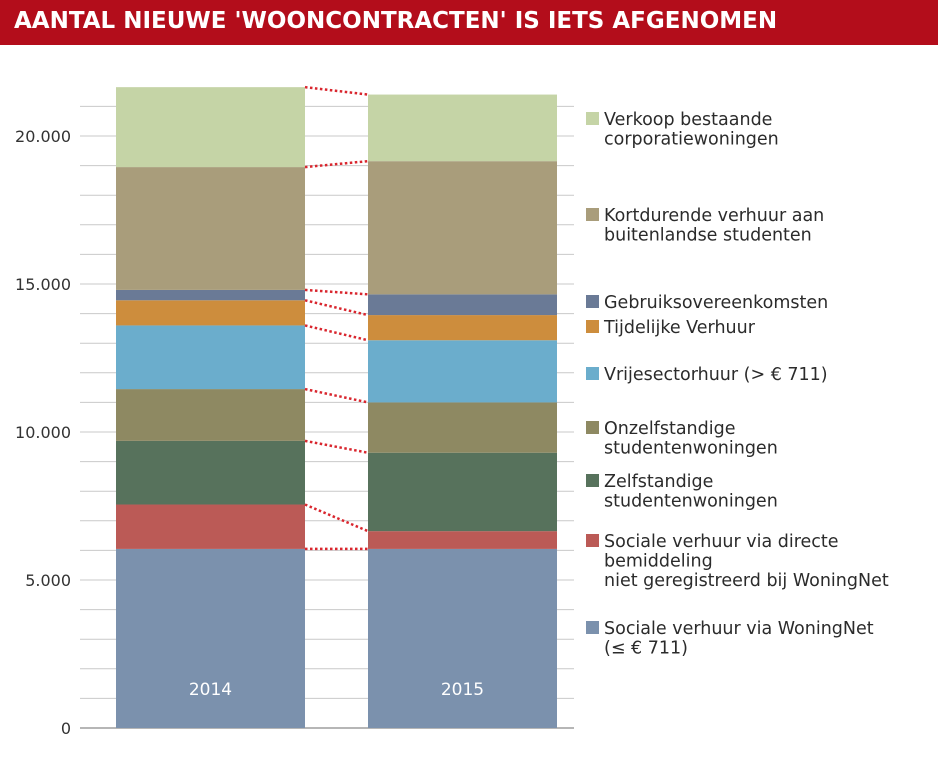 This screenshot has width=938, height=760. What do you see at coordinates (721, 542) in the screenshot?
I see `legend-label: Sociale verhuur via directe` at bounding box center [721, 542].